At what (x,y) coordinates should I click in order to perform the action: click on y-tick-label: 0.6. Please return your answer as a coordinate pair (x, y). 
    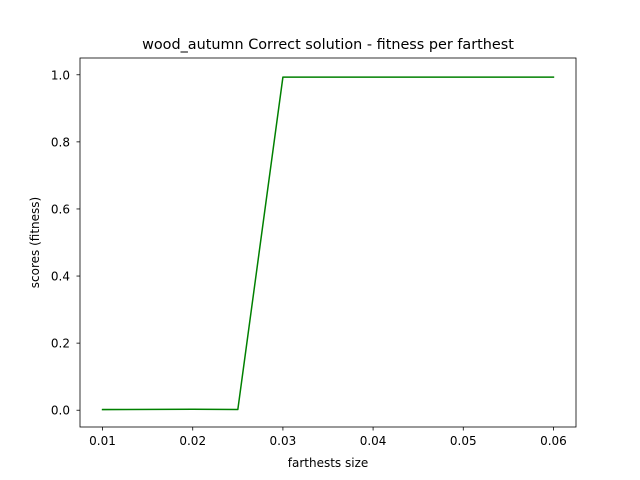
    Looking at the image, I should click on (60, 209).